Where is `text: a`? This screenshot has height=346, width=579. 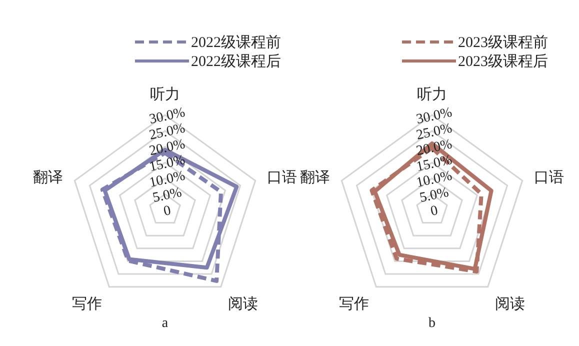
text: a is located at coordinates (165, 323).